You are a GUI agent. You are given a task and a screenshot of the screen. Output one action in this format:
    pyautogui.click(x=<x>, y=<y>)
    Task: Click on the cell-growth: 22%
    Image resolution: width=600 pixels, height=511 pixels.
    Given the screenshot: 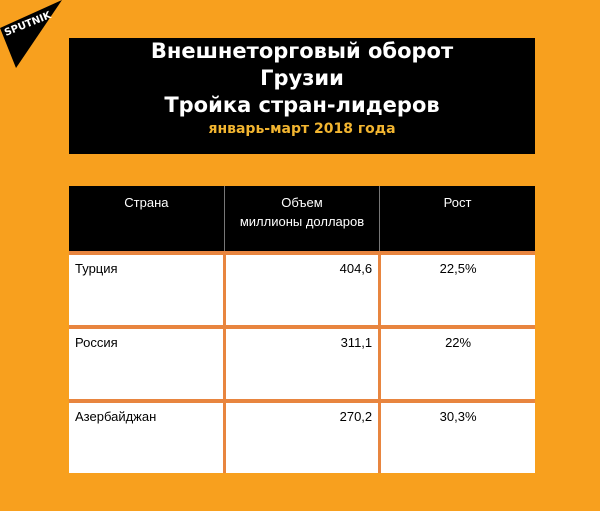 What is the action you would take?
    pyautogui.click(x=456, y=364)
    